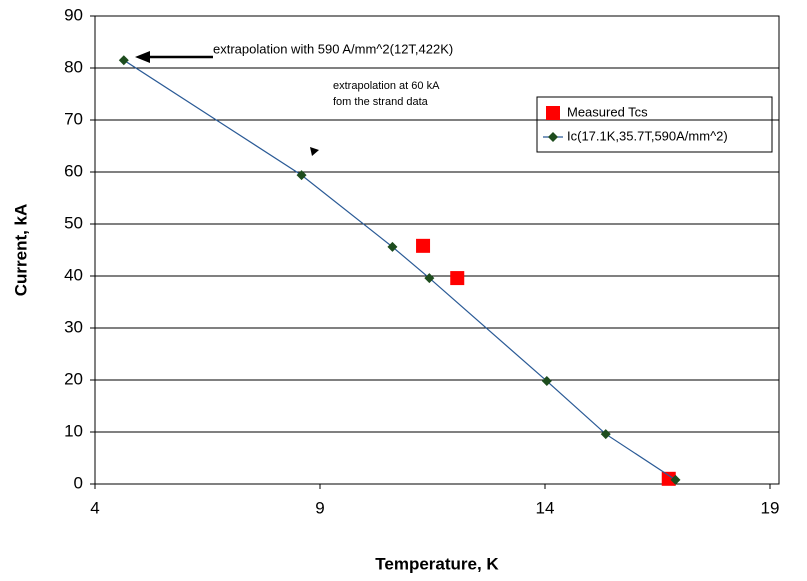 The height and width of the screenshot is (581, 807). Describe the element at coordinates (319, 507) in the screenshot. I see `x-tick-label: 9` at that location.